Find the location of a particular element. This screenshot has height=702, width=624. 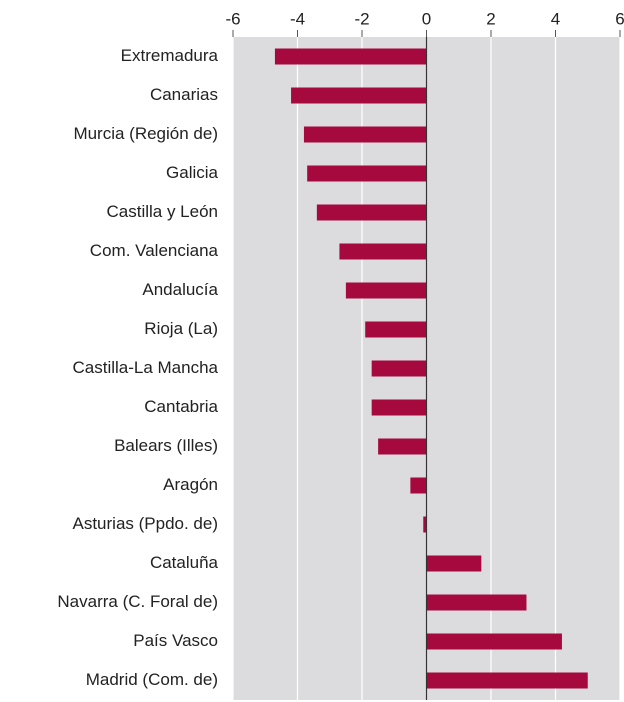

y-tick-label: Cantabria is located at coordinates (181, 406).